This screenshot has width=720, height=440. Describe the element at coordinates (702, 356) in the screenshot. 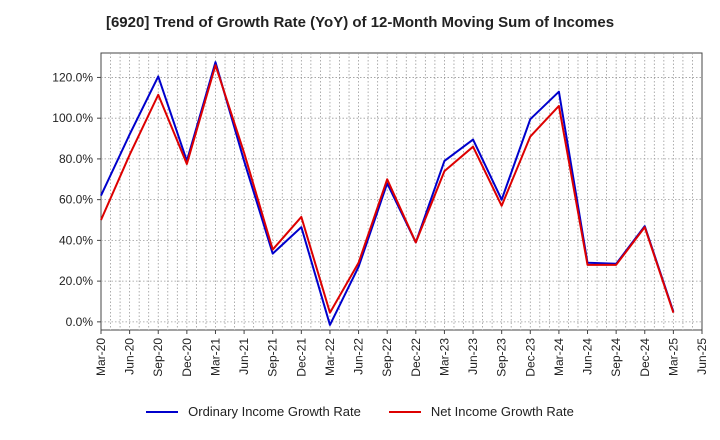

I see `x-tick-label: Jun-25` at that location.